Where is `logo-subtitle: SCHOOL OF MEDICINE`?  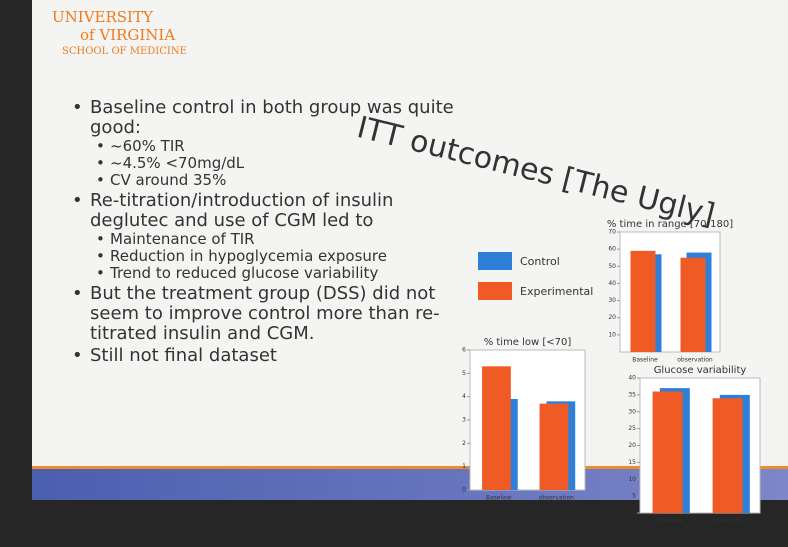
logo-subtitle: SCHOOL OF MEDICINE is located at coordinates (124, 51).